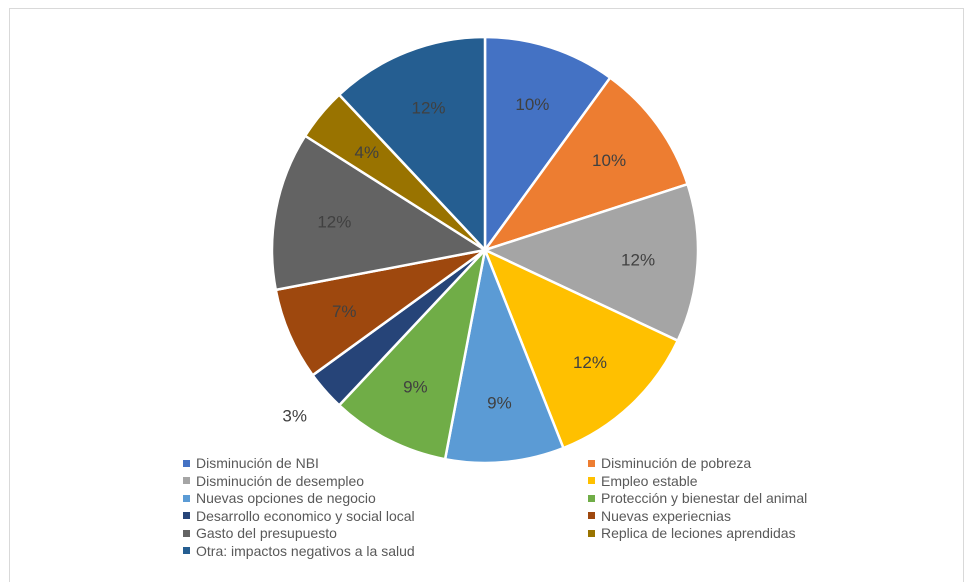 Image resolution: width=965 pixels, height=582 pixels. I want to click on legend-item-replica-de-leciones-aprendidas: Replica de leciones aprendidas, so click(692, 533).